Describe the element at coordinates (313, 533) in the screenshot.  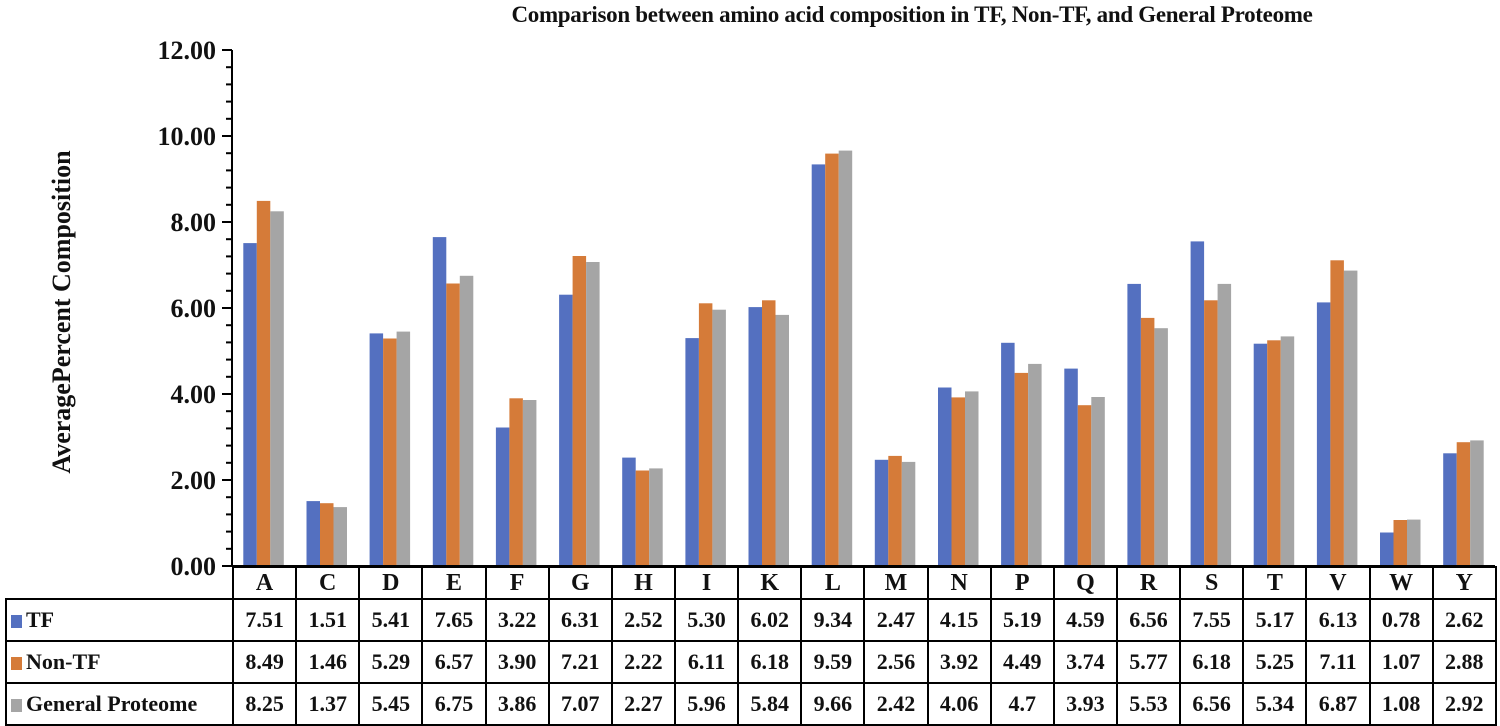
I see `bar-C-tf` at that location.